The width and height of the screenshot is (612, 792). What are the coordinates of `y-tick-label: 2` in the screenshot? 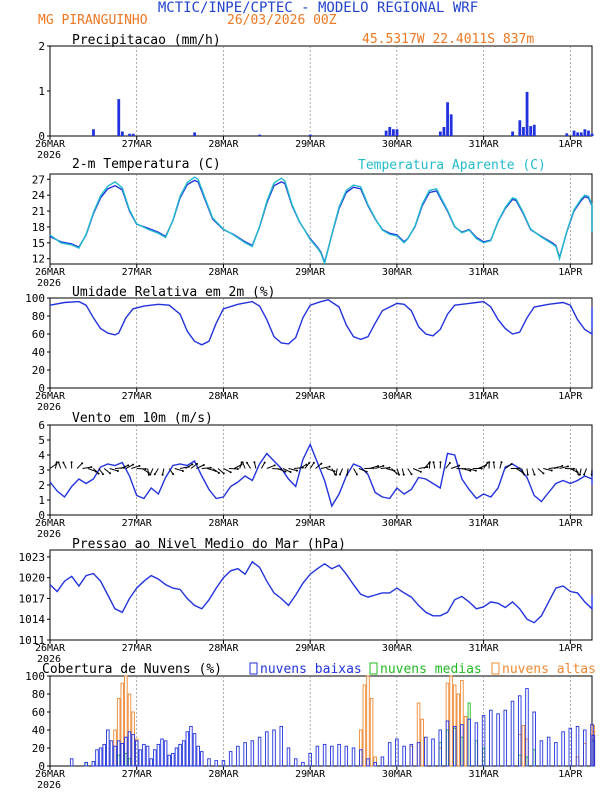 It's located at (41, 485).